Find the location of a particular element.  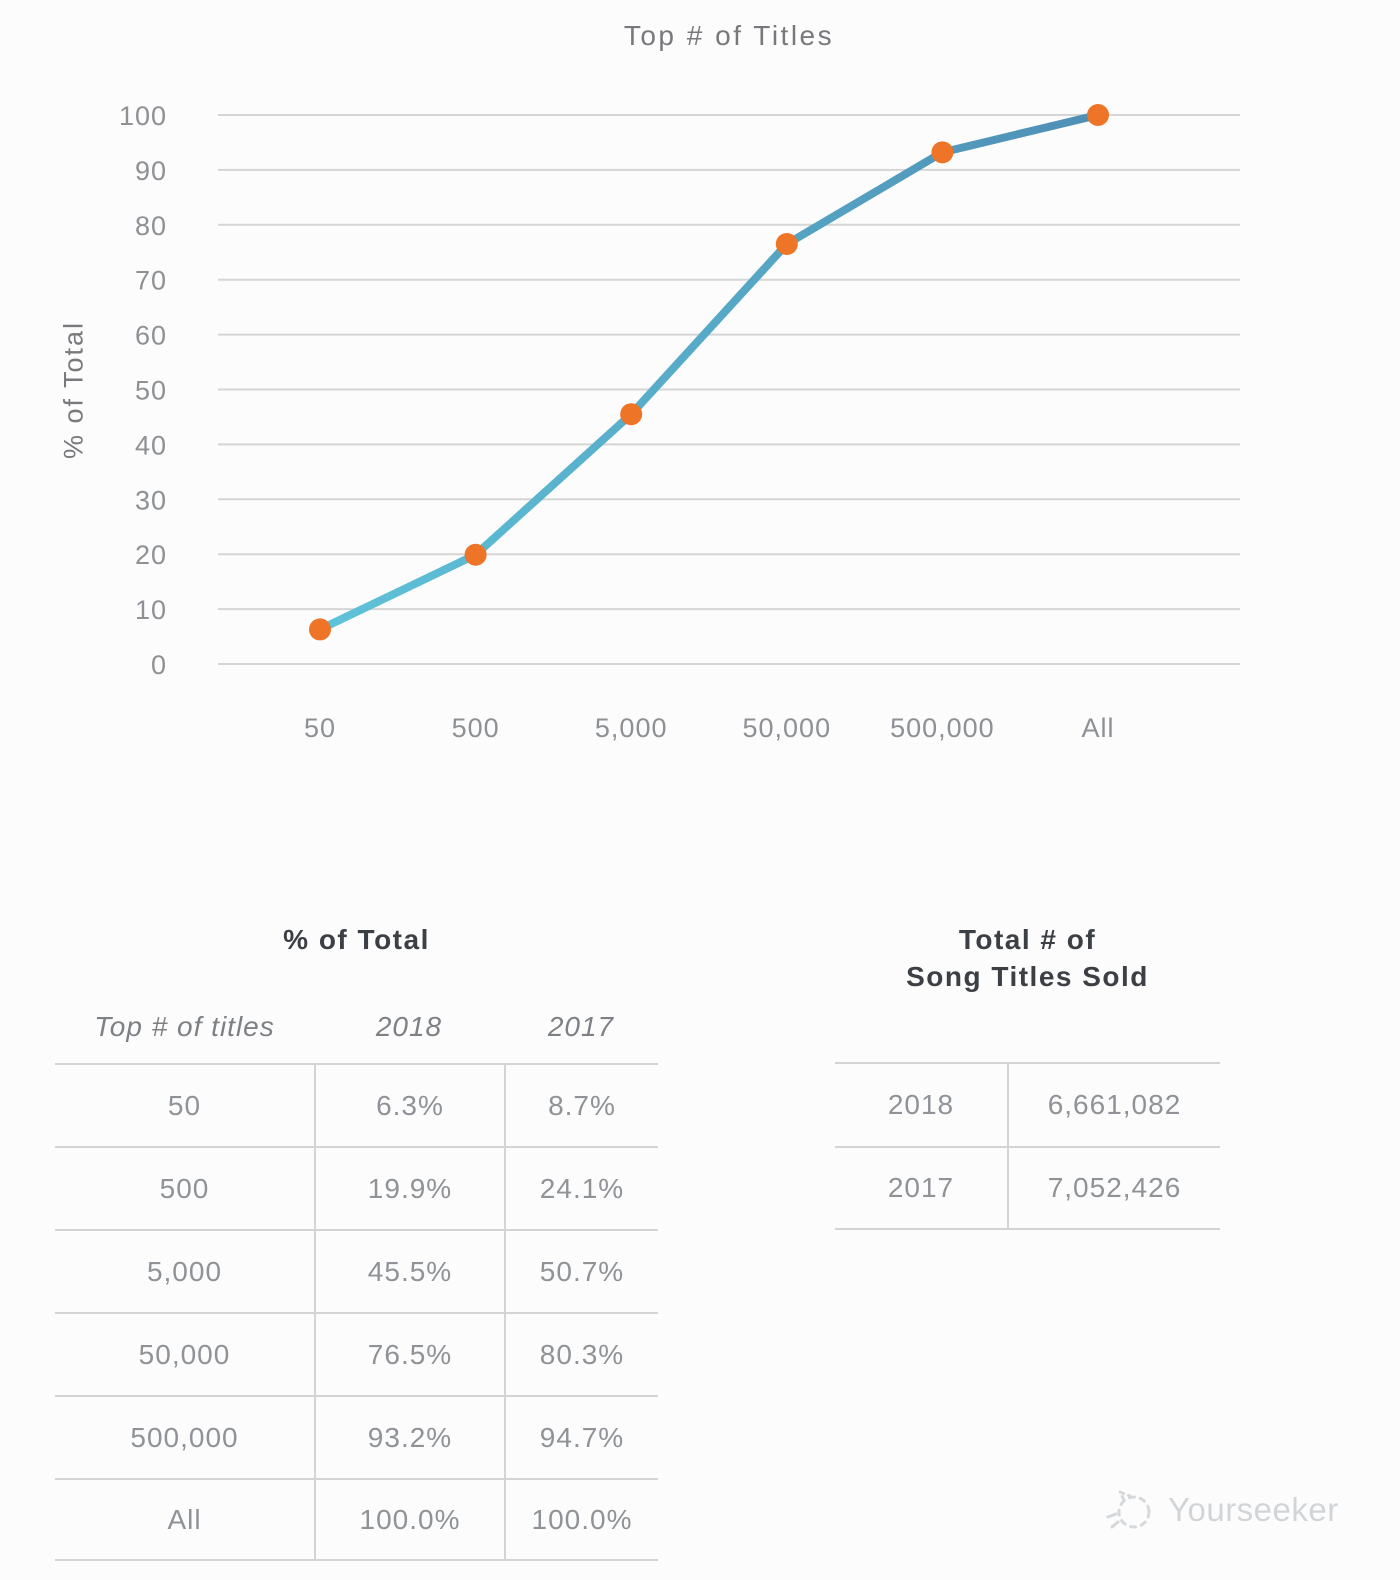

x-tick-label: 500 is located at coordinates (476, 728).